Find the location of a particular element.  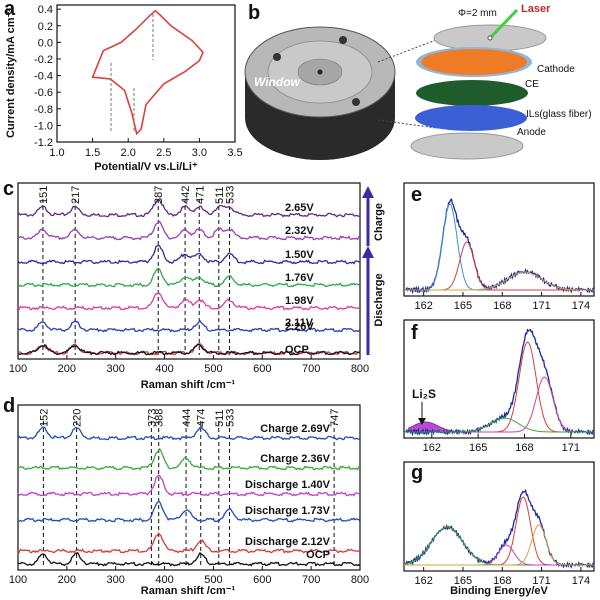

x-tick-label: 700 is located at coordinates (311, 580).